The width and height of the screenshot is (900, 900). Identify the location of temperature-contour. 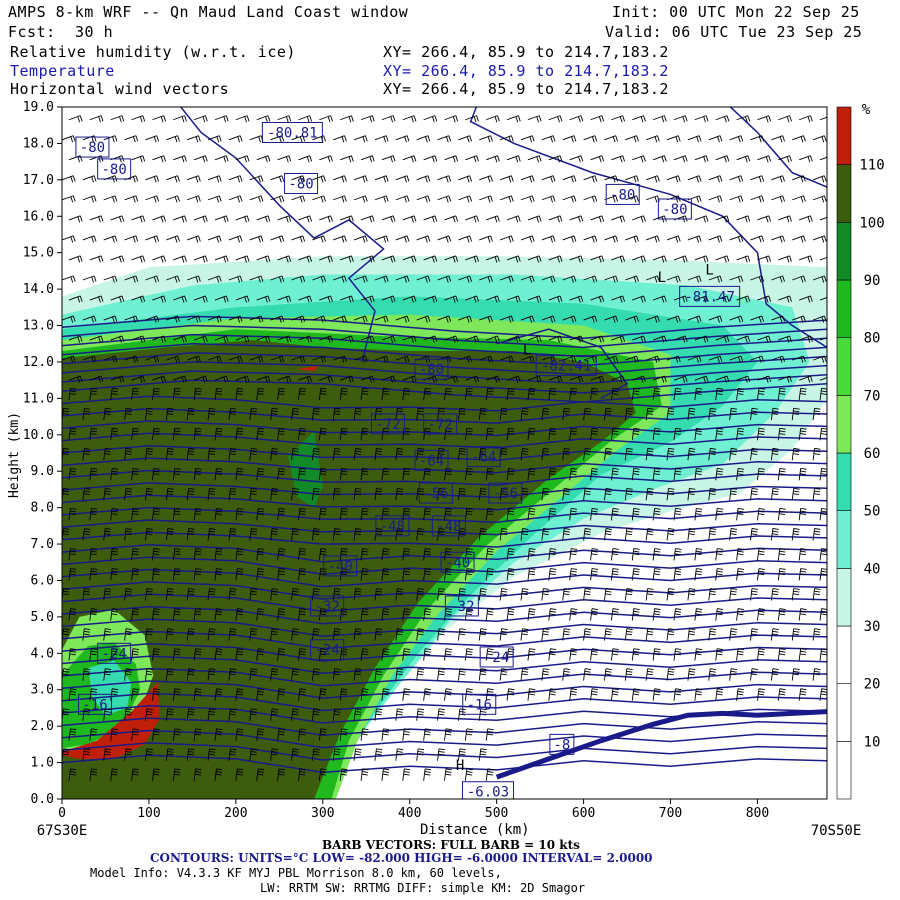
(444, 345).